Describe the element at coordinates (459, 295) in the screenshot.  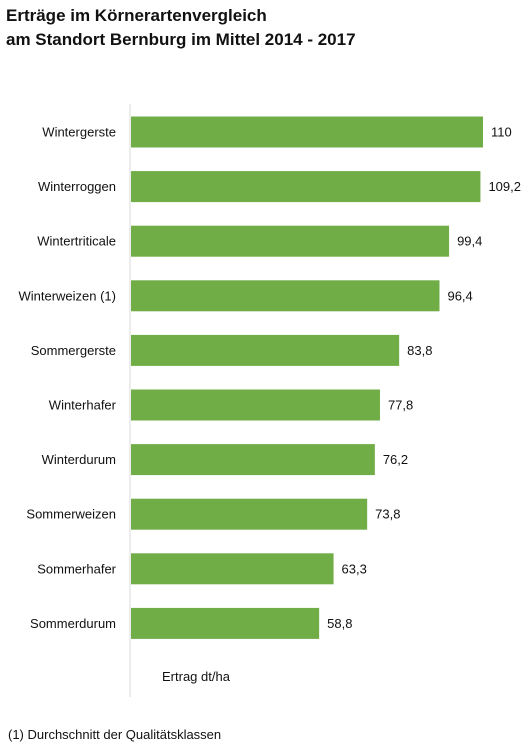
I see `data-label: 96,4` at that location.